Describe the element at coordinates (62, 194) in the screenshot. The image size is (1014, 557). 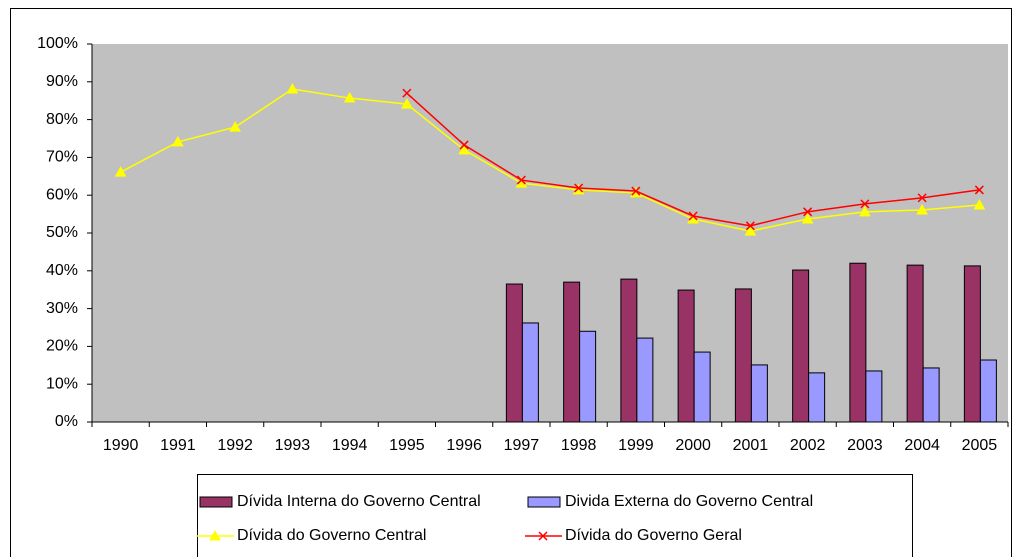
I see `y-tick-label: 60%` at that location.